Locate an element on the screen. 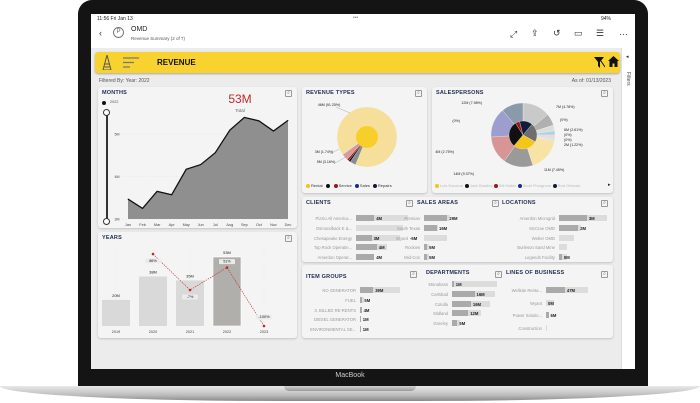 This screenshot has width=700, height=403. bar-row: NO GENERATOR 39M is located at coordinates (351, 290).